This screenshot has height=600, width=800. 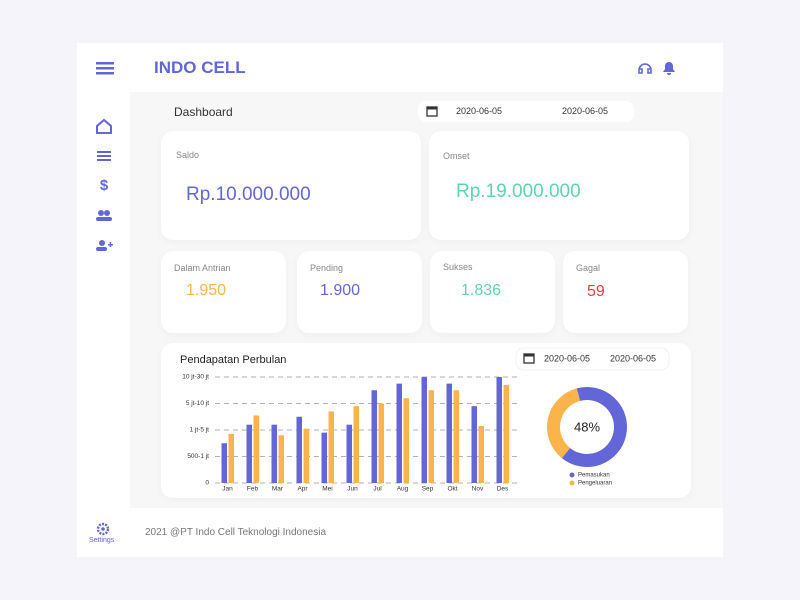 What do you see at coordinates (327, 268) in the screenshot?
I see `stat-label: Pending` at bounding box center [327, 268].